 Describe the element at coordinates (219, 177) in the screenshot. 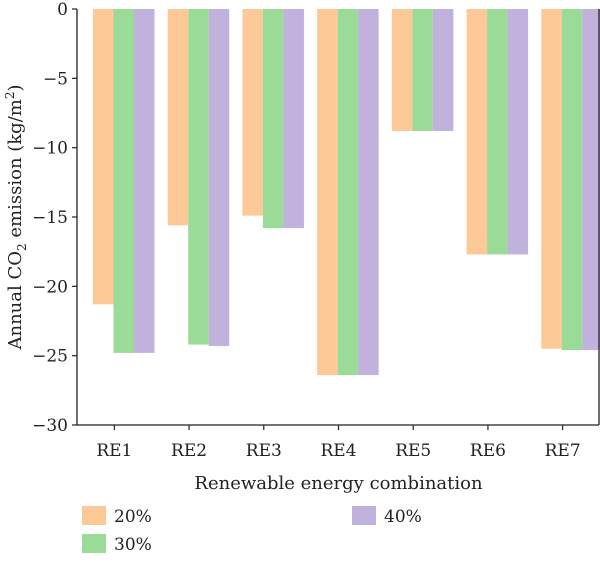

I see `bar-re2-40pct` at that location.